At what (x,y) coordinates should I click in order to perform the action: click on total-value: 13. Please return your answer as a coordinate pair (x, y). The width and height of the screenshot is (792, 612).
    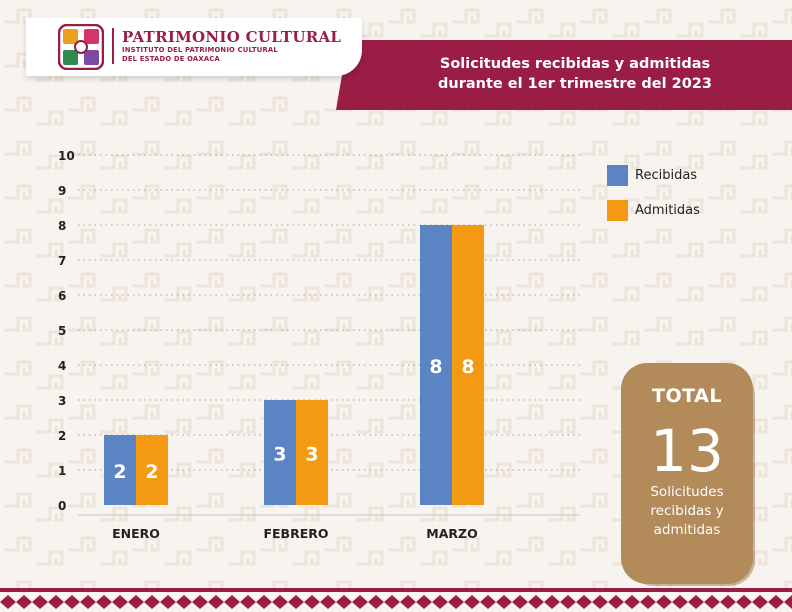
    Looking at the image, I should click on (687, 451).